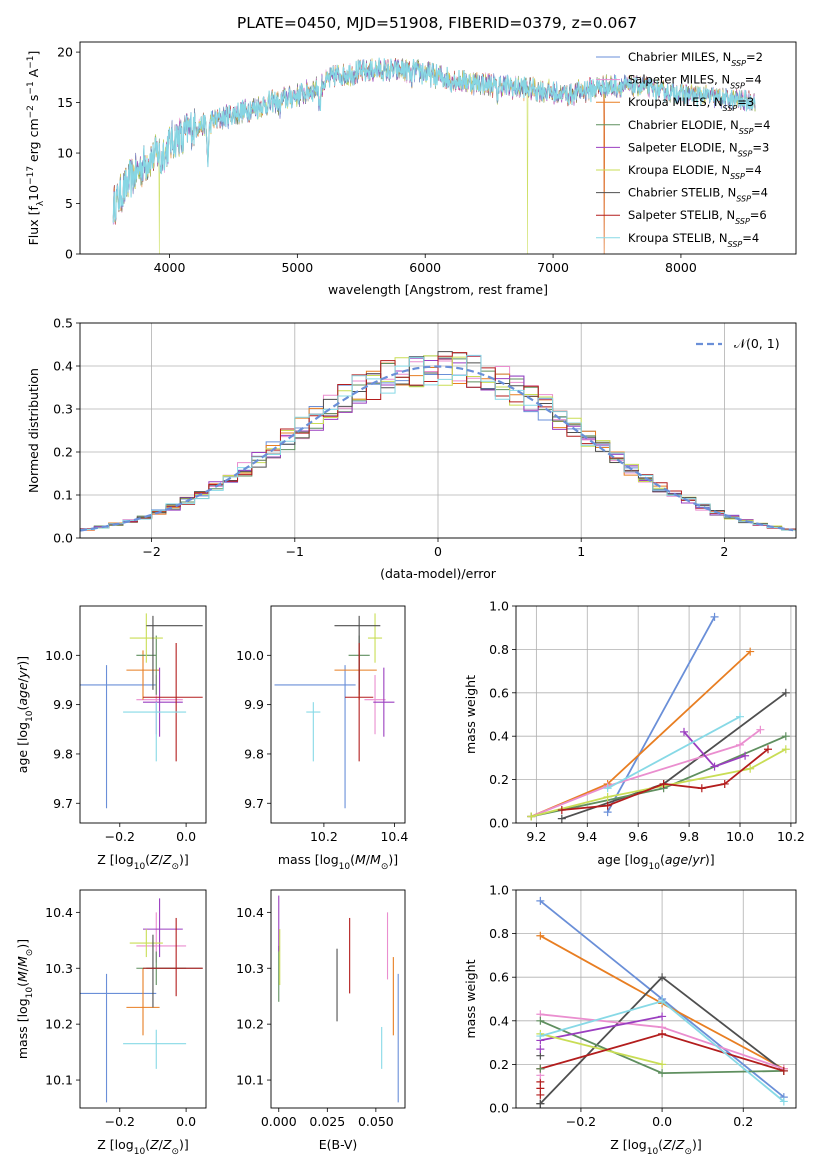 The height and width of the screenshot is (1170, 819). What do you see at coordinates (295, 551) in the screenshot?
I see `x-tick-label: −1` at bounding box center [295, 551].